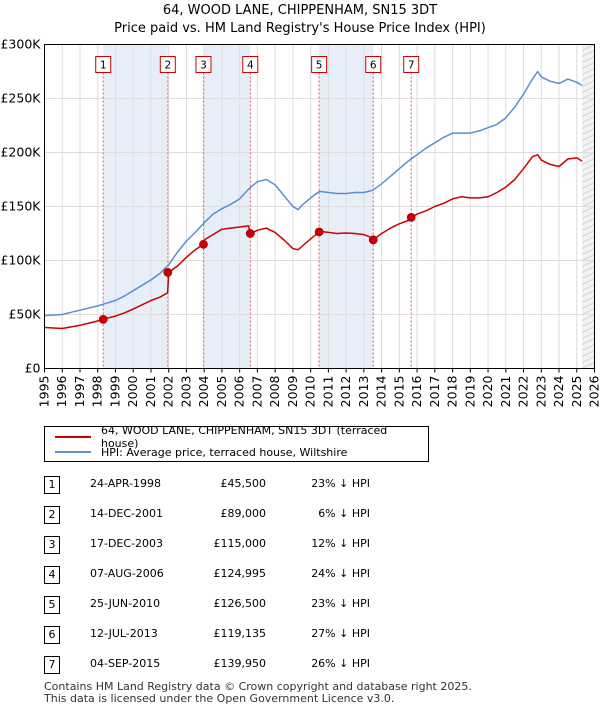  What do you see at coordinates (300, 636) in the screenshot?
I see `table-row: 6 12-JUL-2013 £119,135 27% ↓ HPI` at bounding box center [300, 636].